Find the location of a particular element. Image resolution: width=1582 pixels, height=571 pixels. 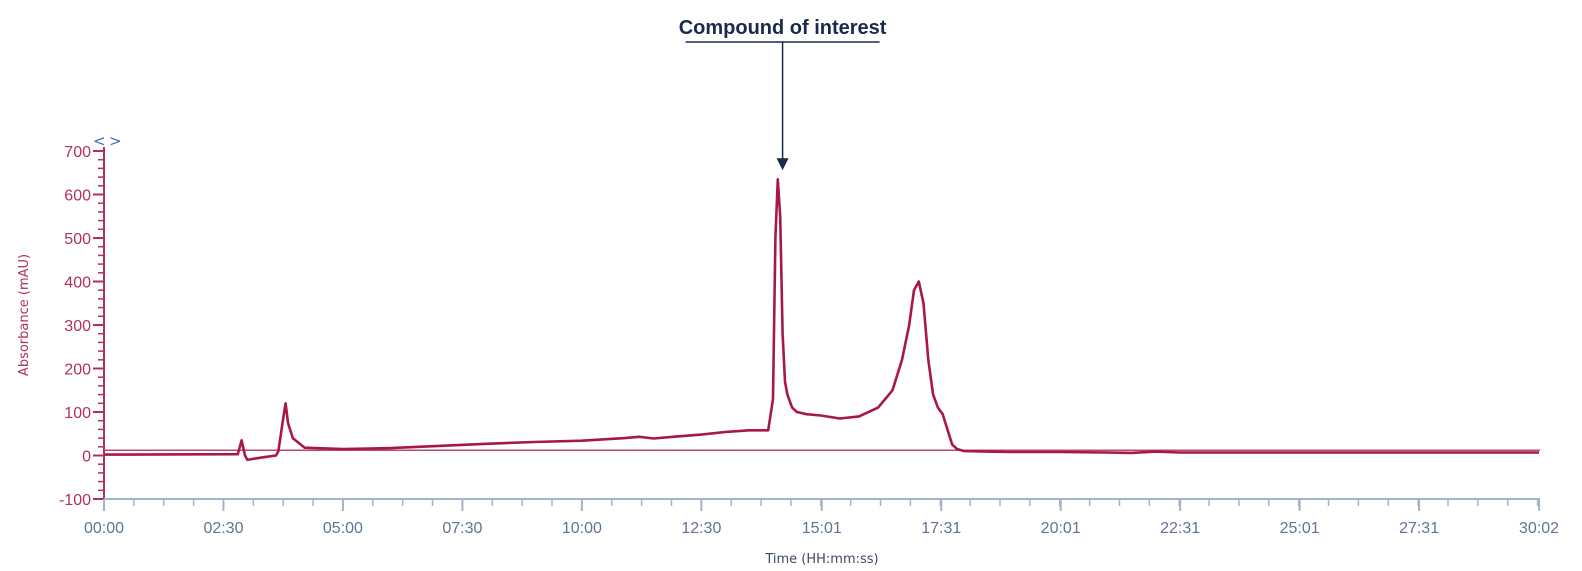

y-tick-label: 500 is located at coordinates (77, 239).